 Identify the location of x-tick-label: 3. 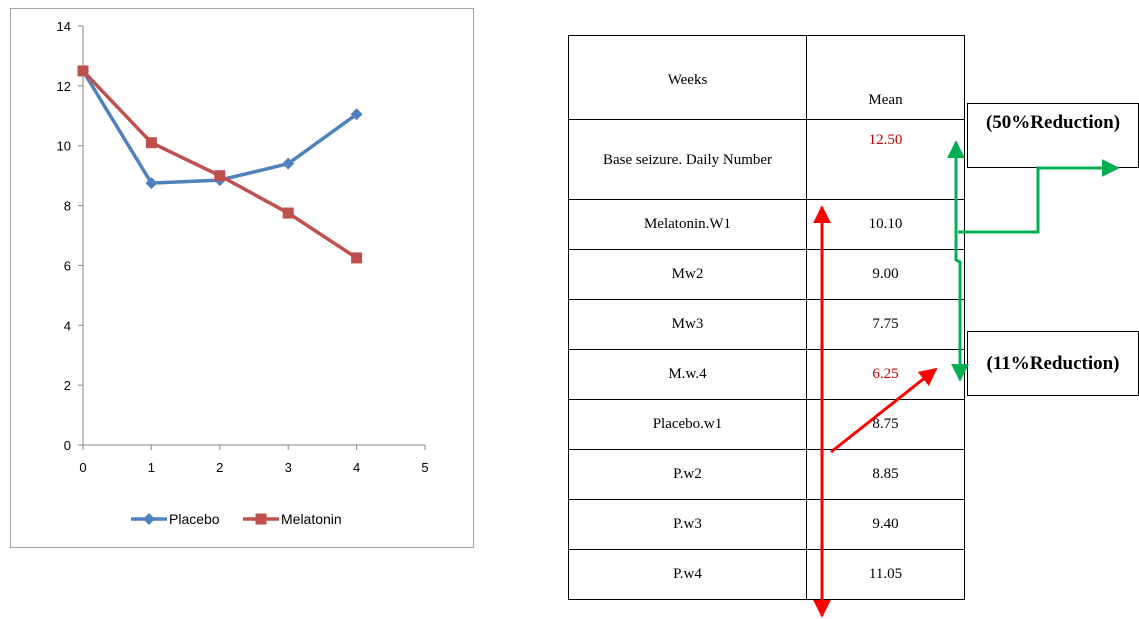
(288, 467).